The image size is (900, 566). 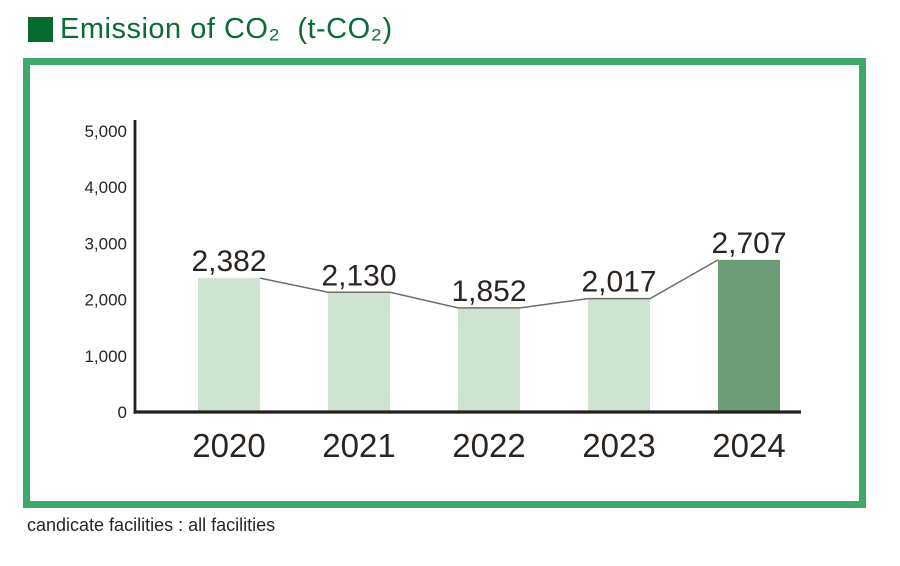 What do you see at coordinates (488, 291) in the screenshot?
I see `bar-value-label-2022: 1,852` at bounding box center [488, 291].